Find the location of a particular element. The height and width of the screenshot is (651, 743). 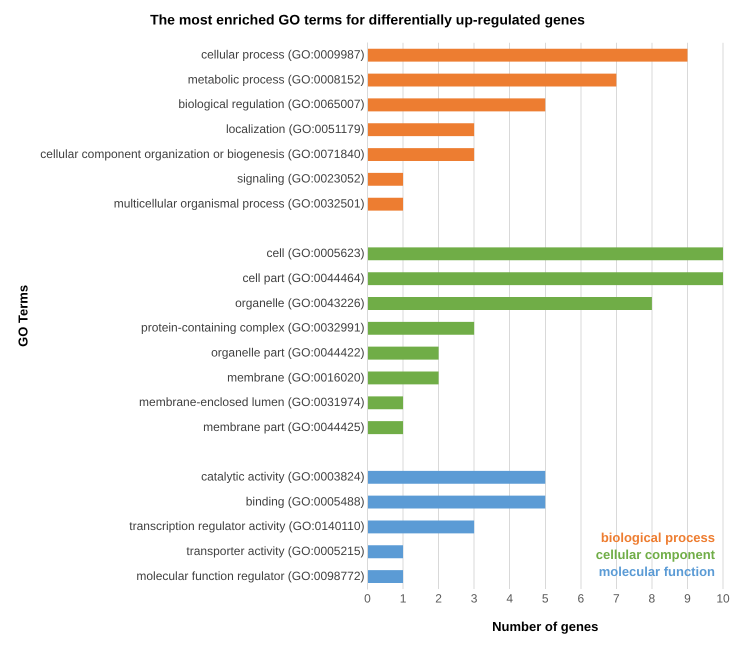

y-tick-label: cellular component organization or biogenesis (GO:0071840) is located at coordinates (202, 153).